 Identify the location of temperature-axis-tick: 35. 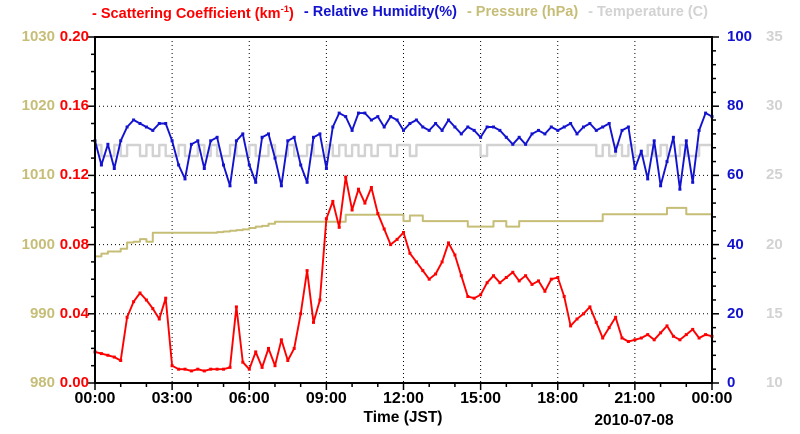
(774, 36).